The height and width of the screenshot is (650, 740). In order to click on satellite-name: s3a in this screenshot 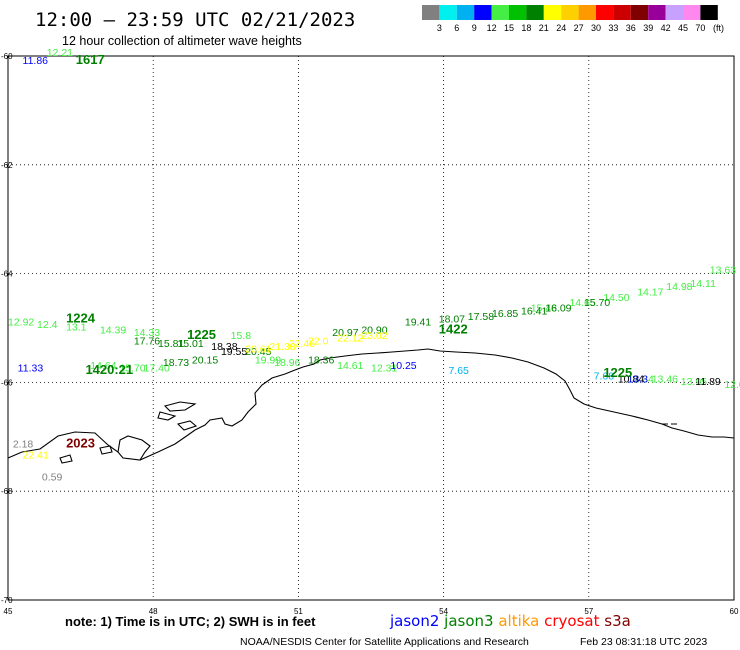, I will do `click(615, 621)`.